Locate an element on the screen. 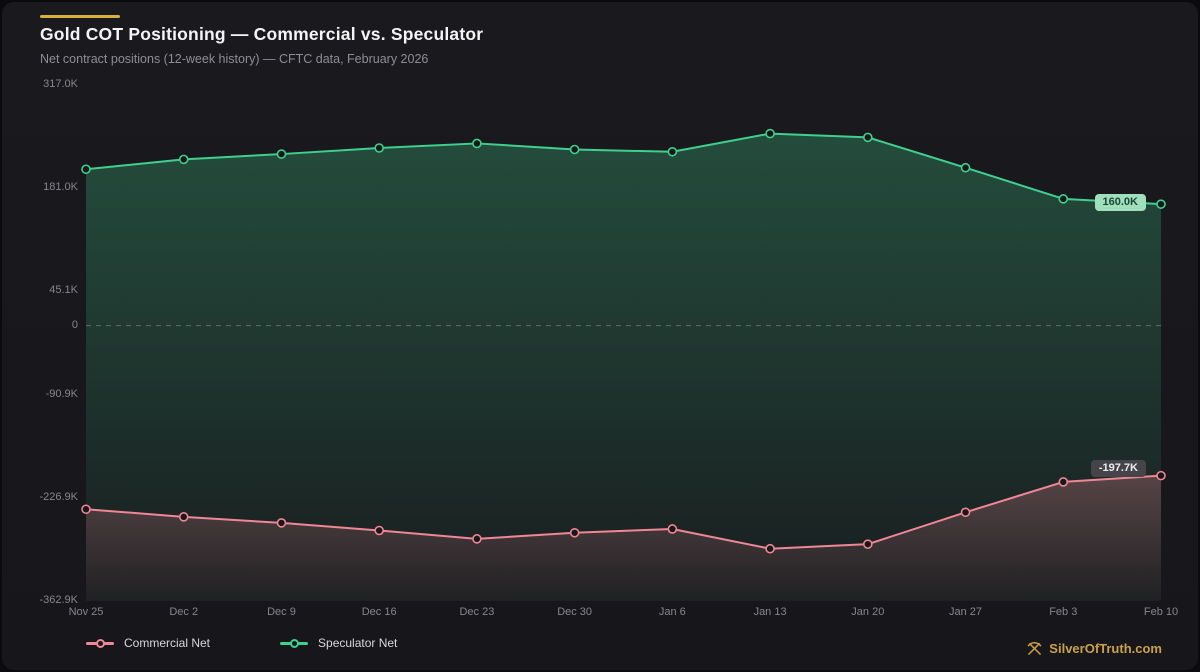  legend-label-commercial: Commercial Net is located at coordinates (167, 643).